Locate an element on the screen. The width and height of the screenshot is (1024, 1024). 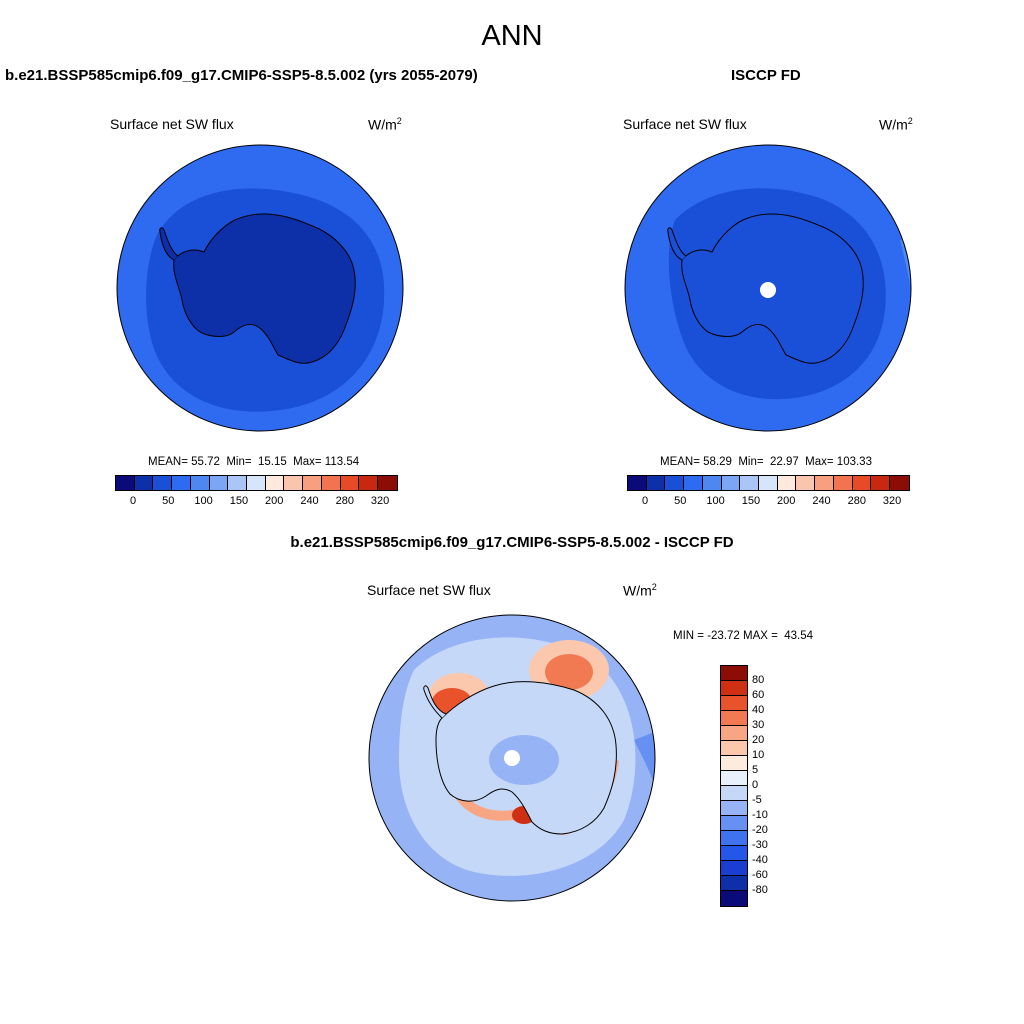
variable-label-diff: Surface net SW flux is located at coordinates (429, 590).